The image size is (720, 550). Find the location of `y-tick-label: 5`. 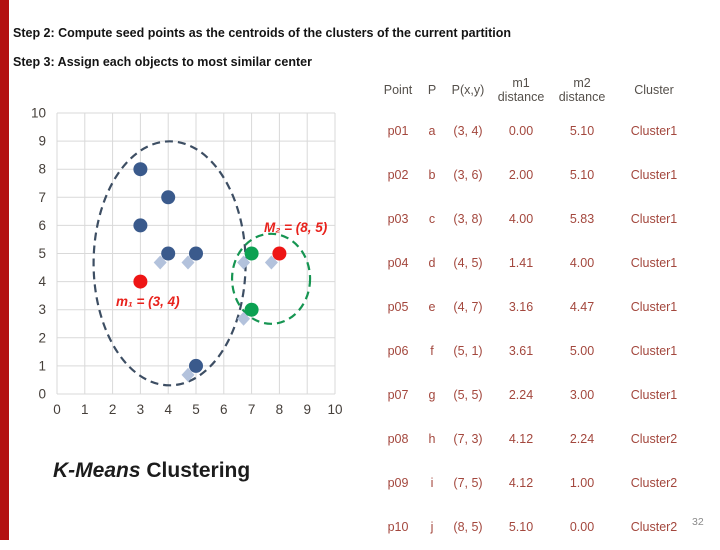

y-tick-label: 5 is located at coordinates (42, 253).